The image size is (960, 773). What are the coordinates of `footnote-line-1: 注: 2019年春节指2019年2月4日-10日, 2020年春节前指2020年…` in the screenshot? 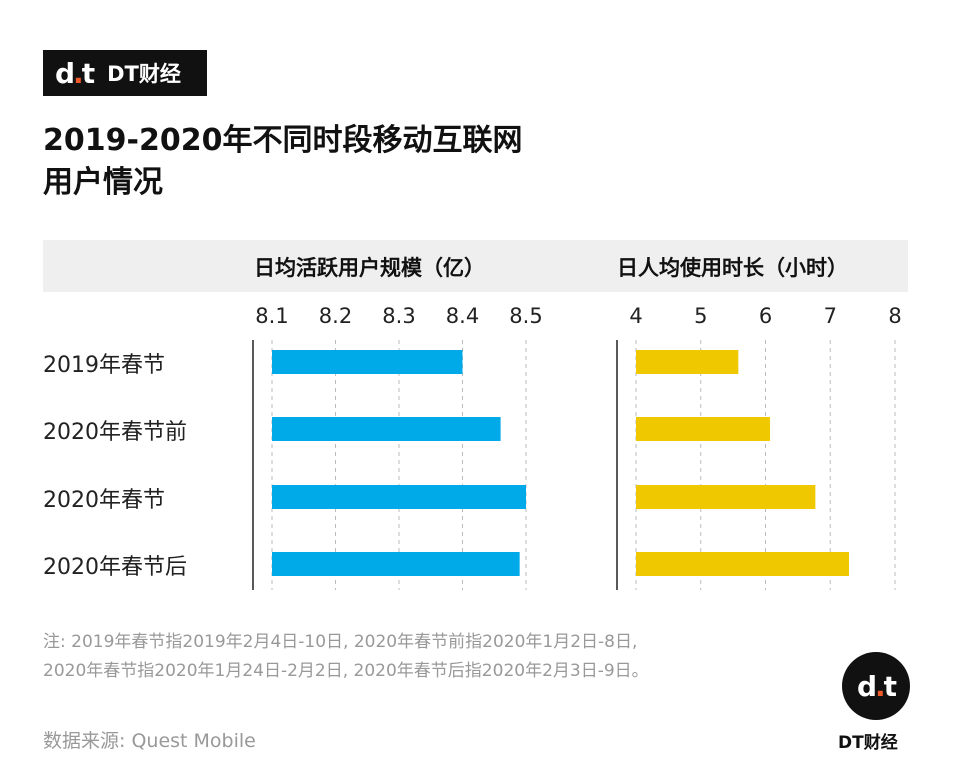 It's located at (340, 642).